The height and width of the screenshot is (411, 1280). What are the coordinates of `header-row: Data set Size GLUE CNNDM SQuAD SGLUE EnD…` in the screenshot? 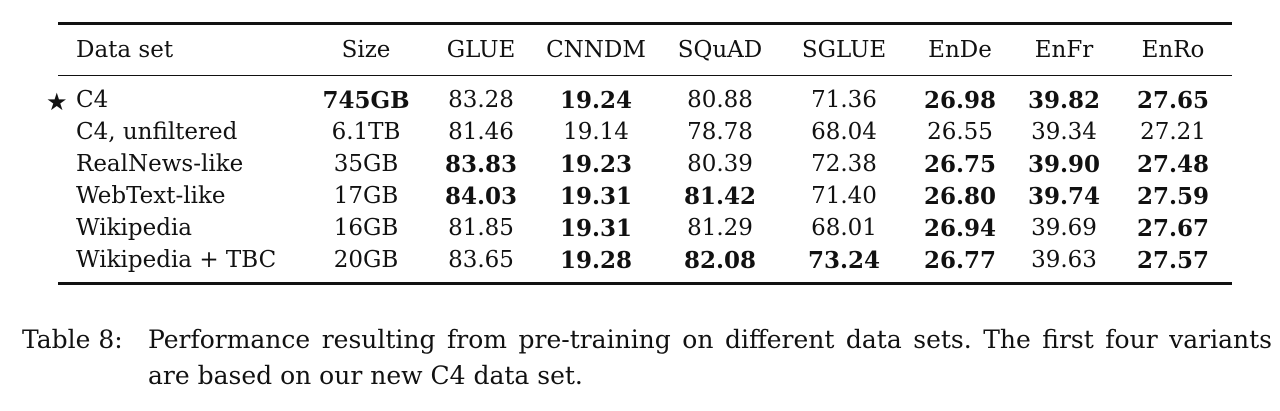 It's located at (645, 49).